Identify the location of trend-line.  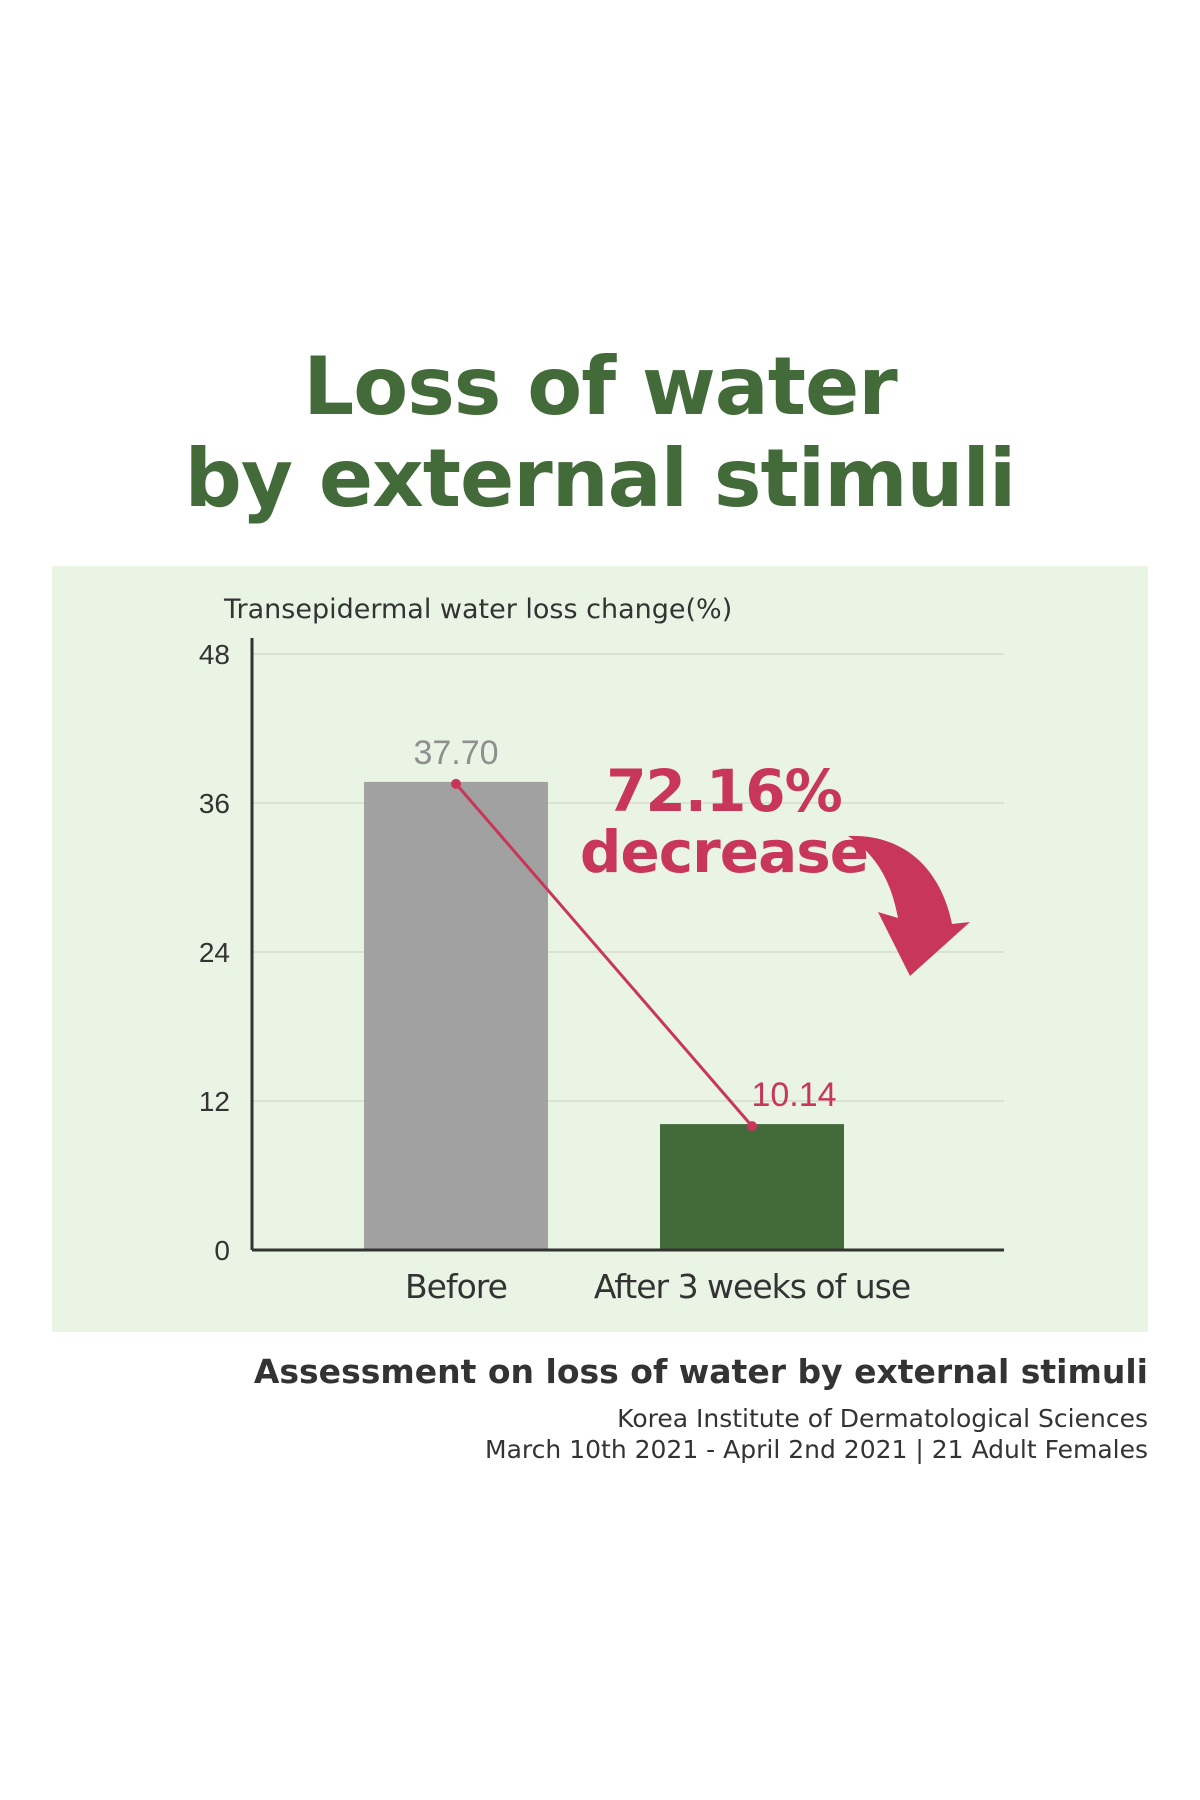
(604, 955).